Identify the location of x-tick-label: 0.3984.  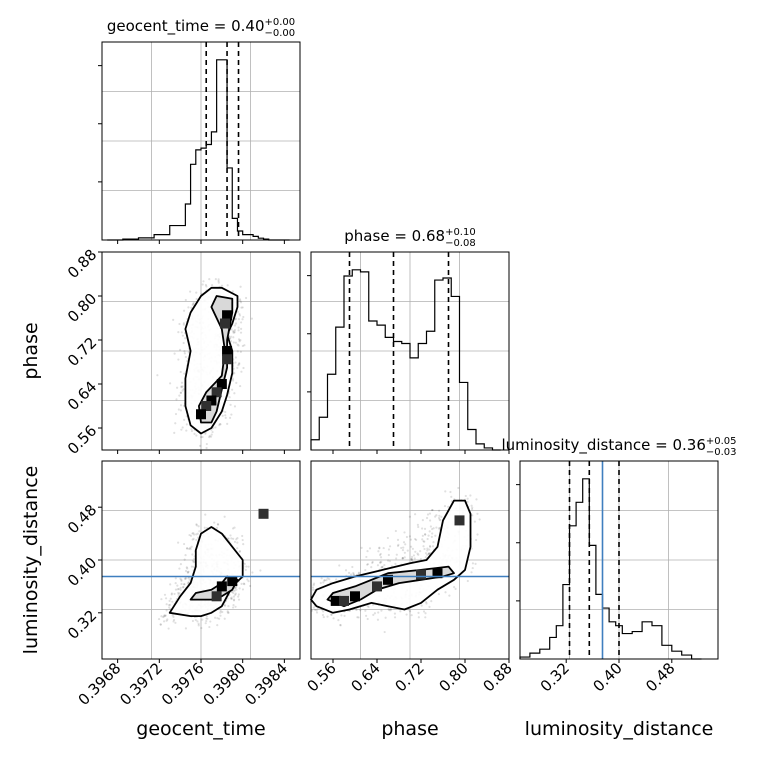
(266, 684).